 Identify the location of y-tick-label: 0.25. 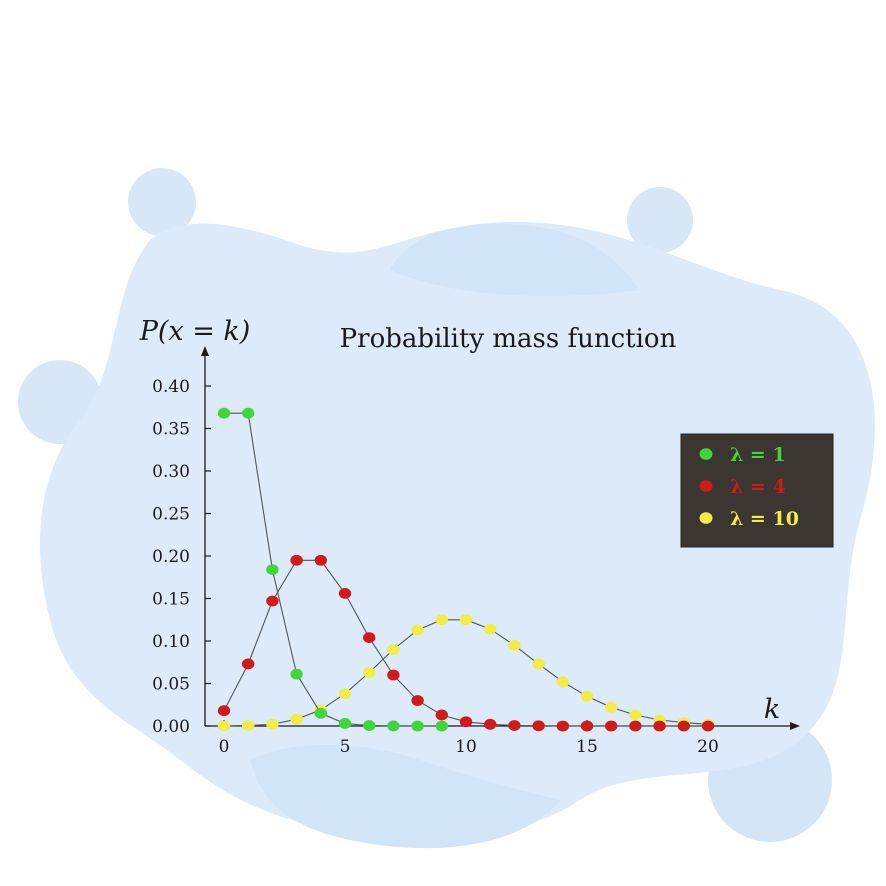
(171, 515).